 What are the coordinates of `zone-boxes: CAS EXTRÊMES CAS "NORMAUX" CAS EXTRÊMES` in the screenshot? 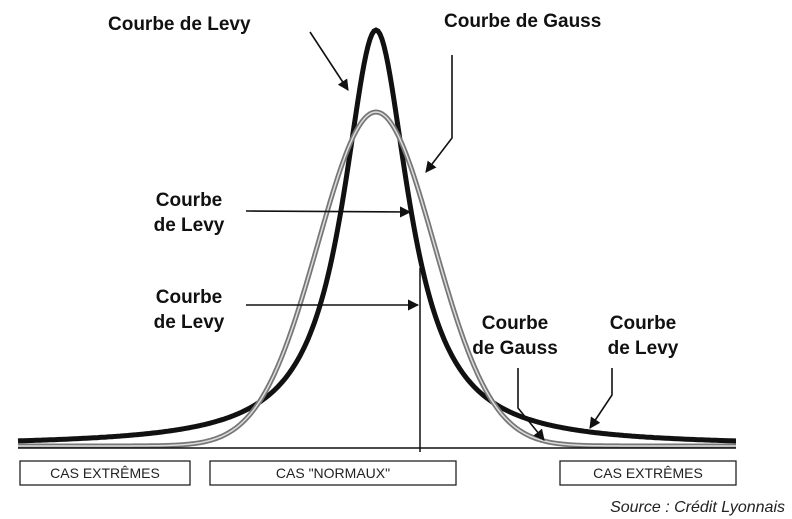 It's located at (378, 473).